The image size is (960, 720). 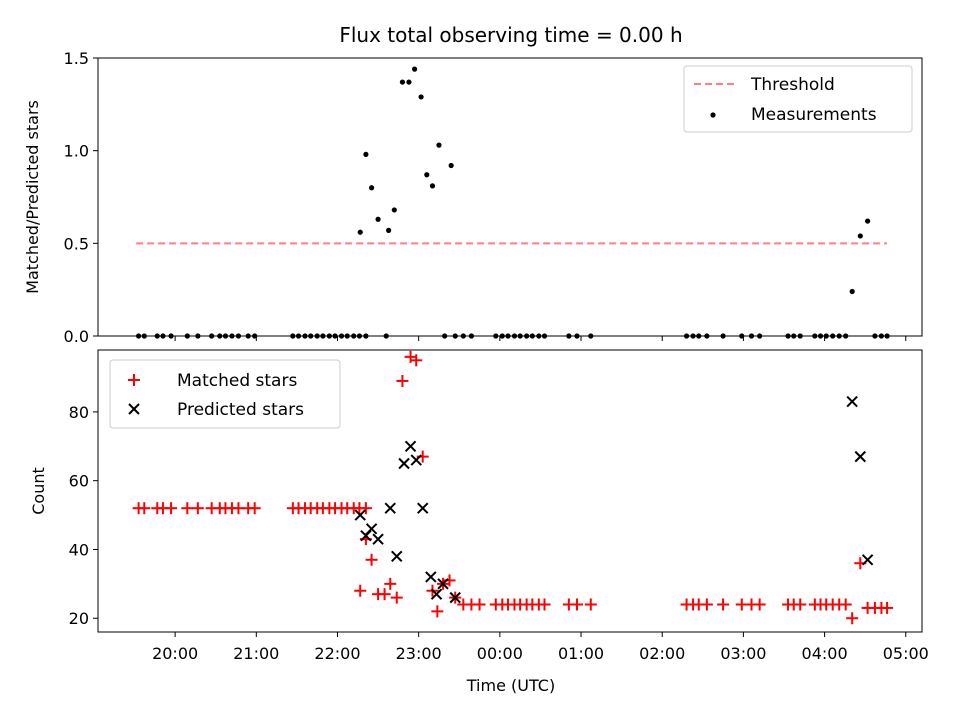 I want to click on legend-matched-swatch, so click(x=134, y=380).